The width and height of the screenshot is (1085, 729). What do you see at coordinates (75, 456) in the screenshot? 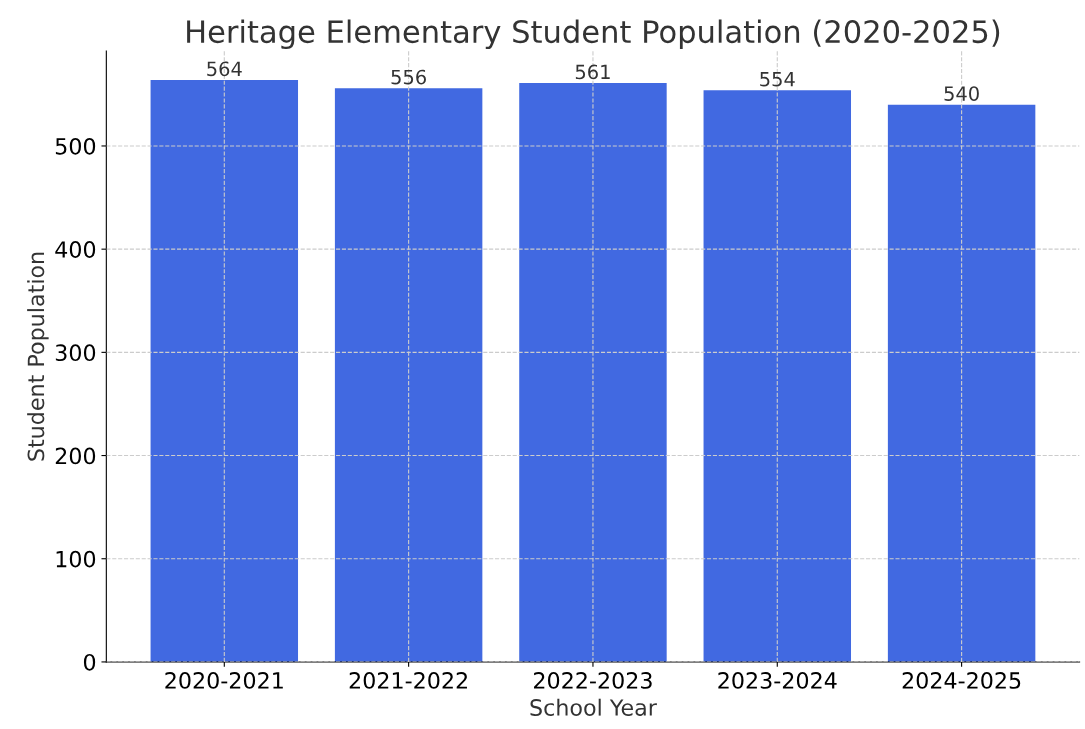
I see `y-tick-label: 200` at bounding box center [75, 456].